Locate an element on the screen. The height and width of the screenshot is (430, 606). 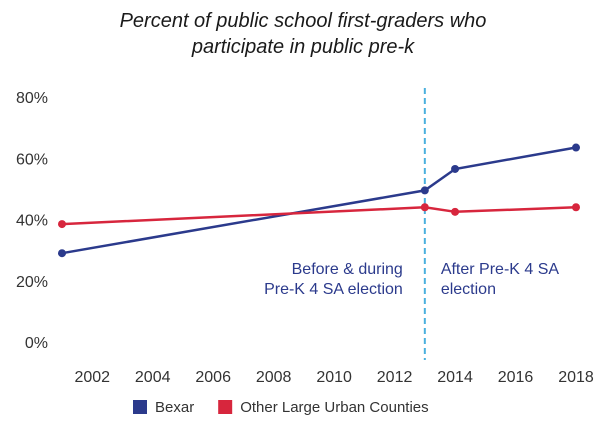
annotation-after-election: After Pre-K 4 SA election is located at coordinates (500, 279).